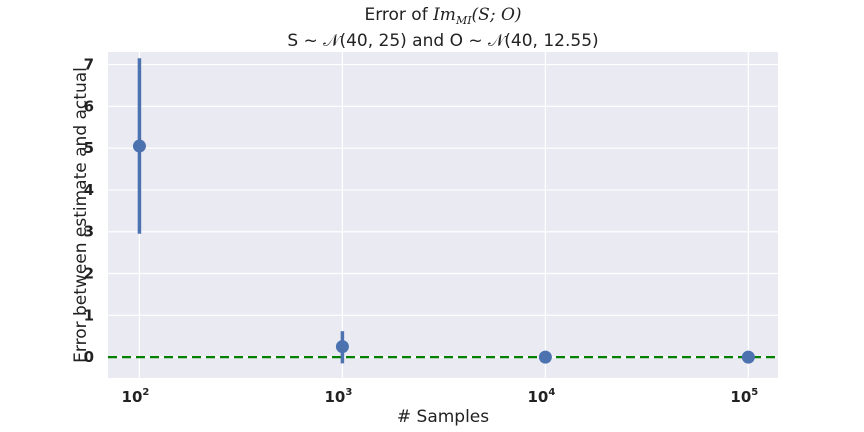  What do you see at coordinates (89, 190) in the screenshot?
I see `y-tick-label: 4` at bounding box center [89, 190].